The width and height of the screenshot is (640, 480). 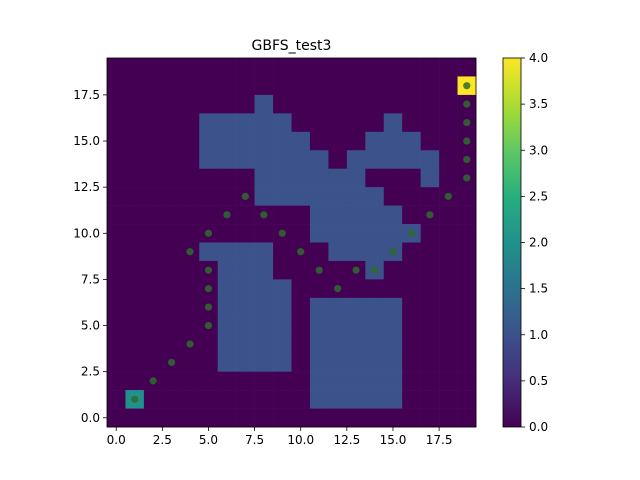 What do you see at coordinates (280, 437) in the screenshot?
I see `x-axis: 0.0 2.5 5.0 7.5 10.0 12.5 15.0 17.5` at bounding box center [280, 437].